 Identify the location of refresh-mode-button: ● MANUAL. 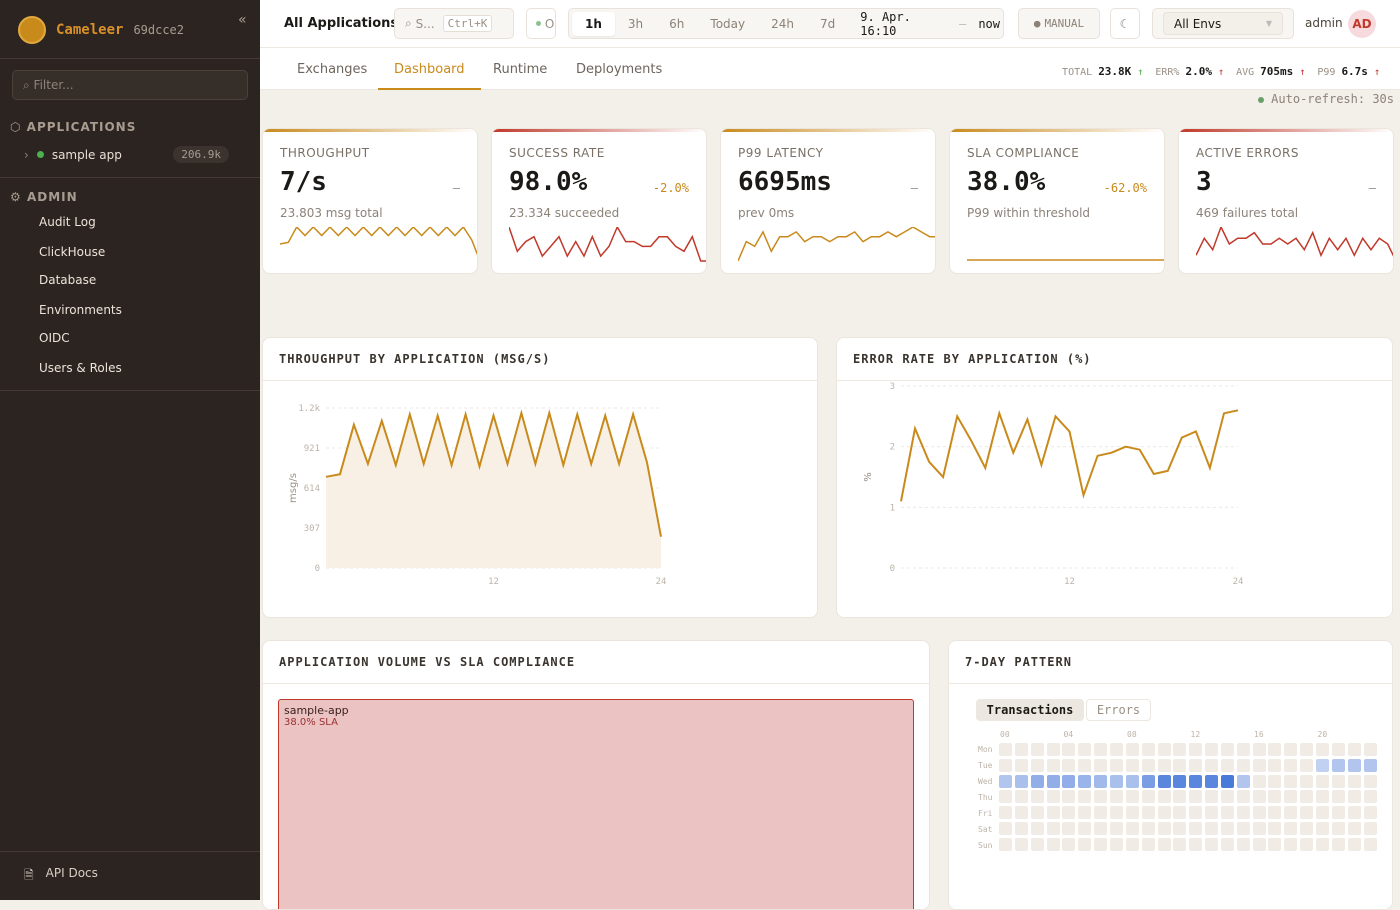
(1059, 23).